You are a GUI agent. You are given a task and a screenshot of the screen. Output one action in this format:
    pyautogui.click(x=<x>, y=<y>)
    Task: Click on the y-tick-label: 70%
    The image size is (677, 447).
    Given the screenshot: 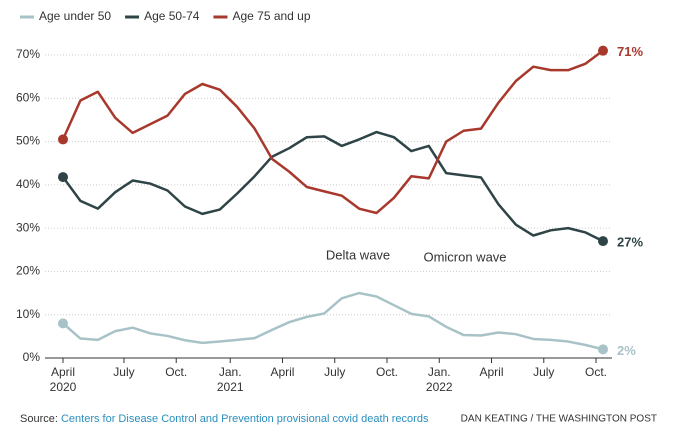 What is the action you would take?
    pyautogui.click(x=28, y=54)
    